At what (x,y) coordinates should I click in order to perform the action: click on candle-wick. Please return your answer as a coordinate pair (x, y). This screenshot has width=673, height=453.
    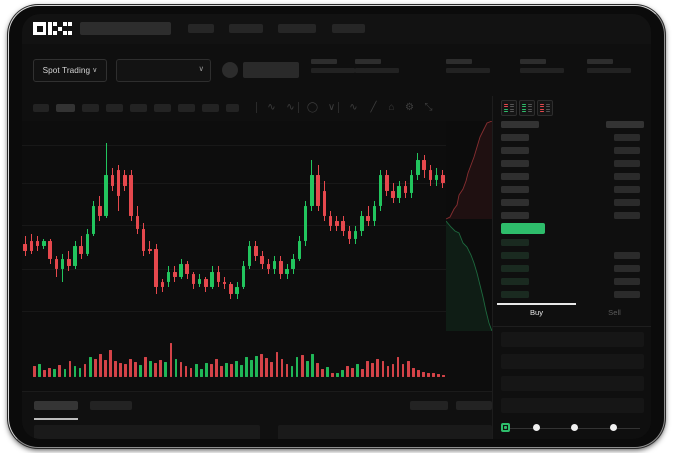
    Looking at the image, I should click on (150, 247).